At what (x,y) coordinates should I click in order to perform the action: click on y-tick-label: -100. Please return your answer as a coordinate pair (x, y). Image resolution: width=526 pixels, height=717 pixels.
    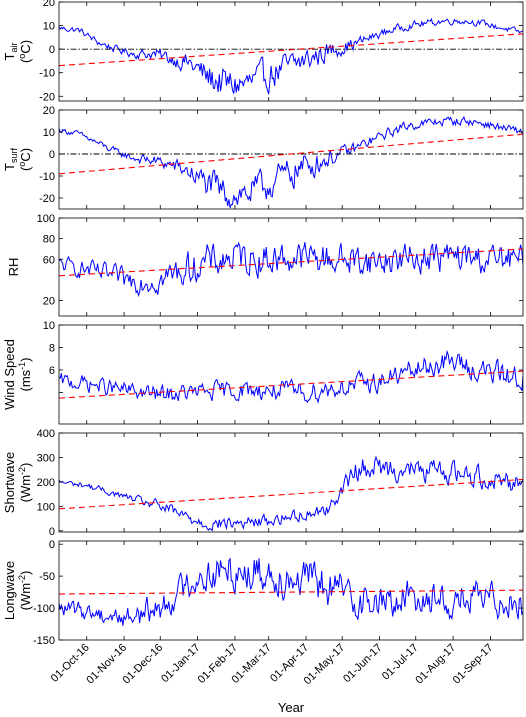
    Looking at the image, I should click on (44, 609).